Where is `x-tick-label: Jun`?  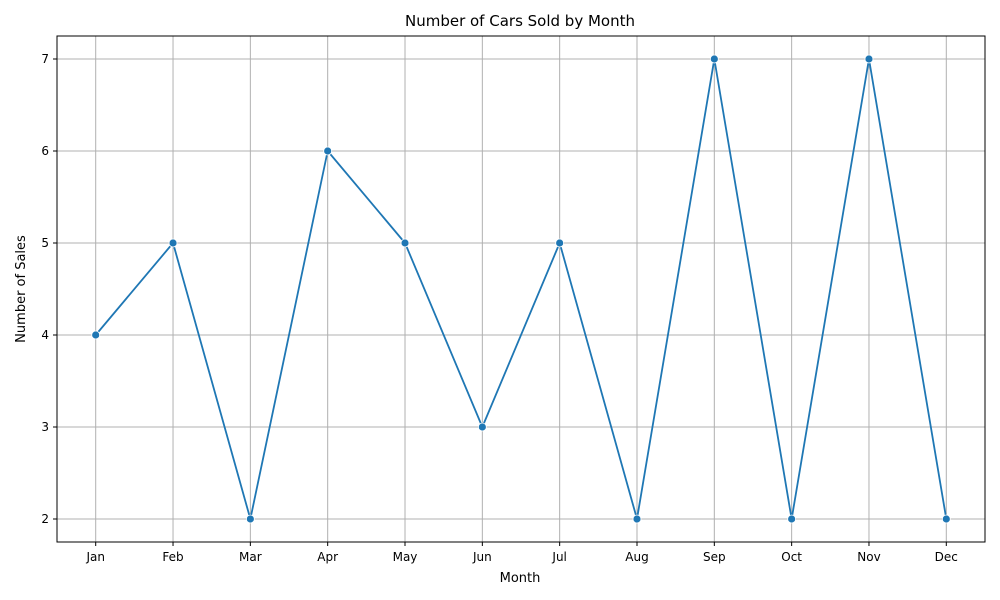
x-tick-label: Jun is located at coordinates (482, 557).